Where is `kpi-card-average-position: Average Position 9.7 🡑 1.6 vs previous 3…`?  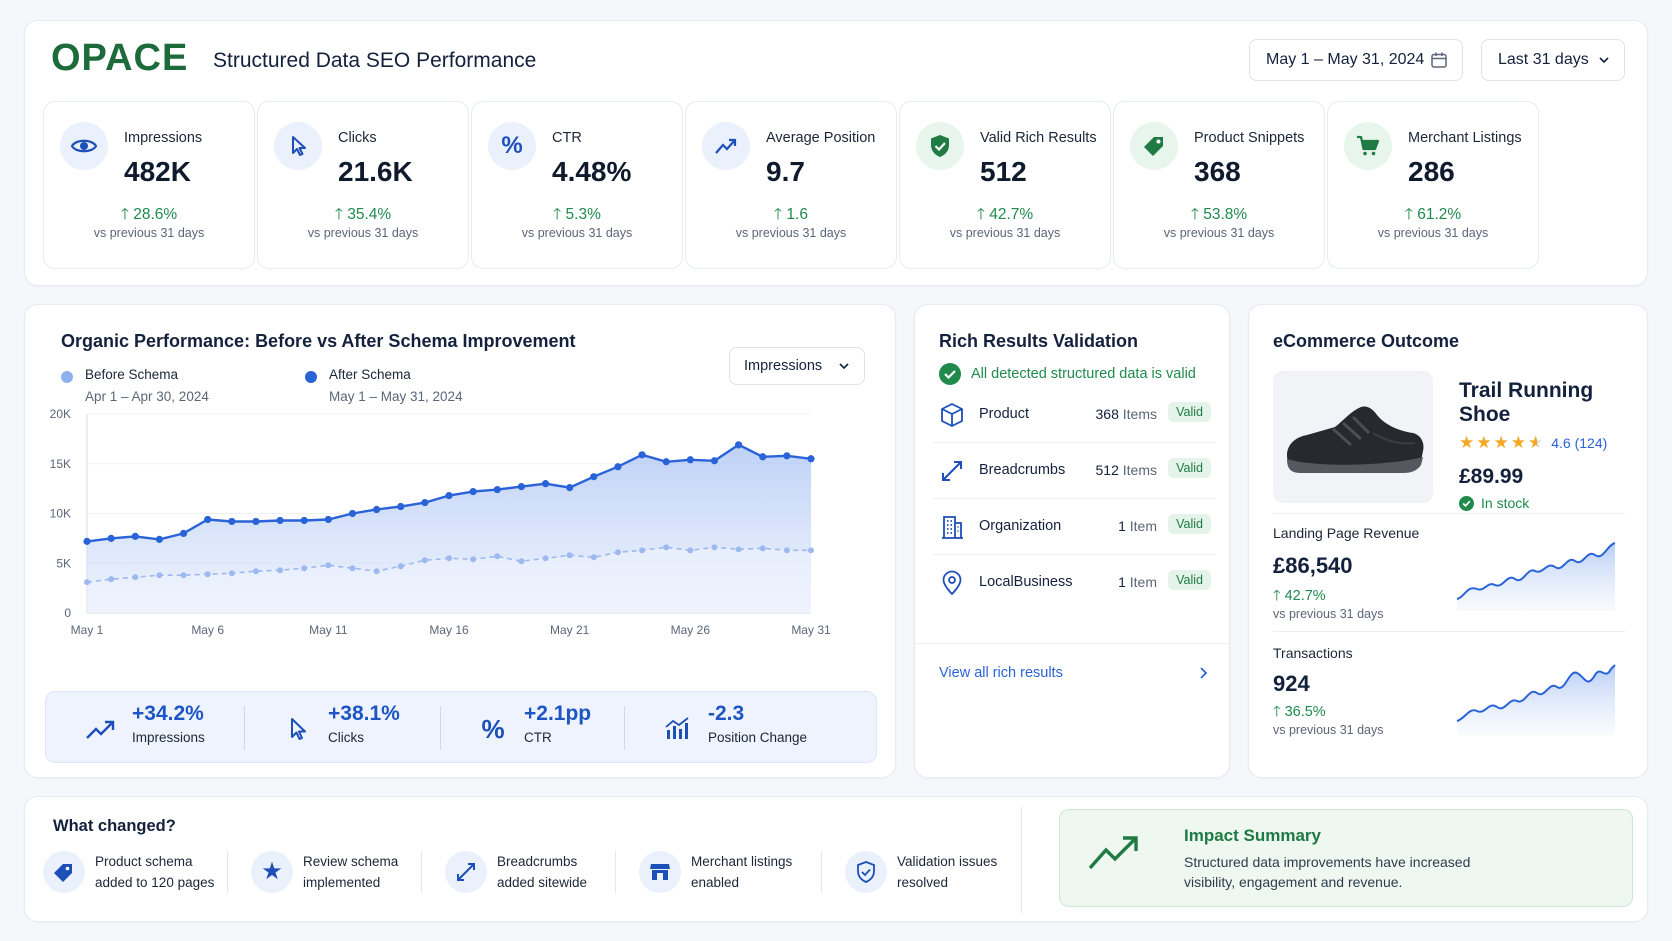 kpi-card-average-position: Average Position 9.7 🡑 1.6 vs previous 3… is located at coordinates (791, 185).